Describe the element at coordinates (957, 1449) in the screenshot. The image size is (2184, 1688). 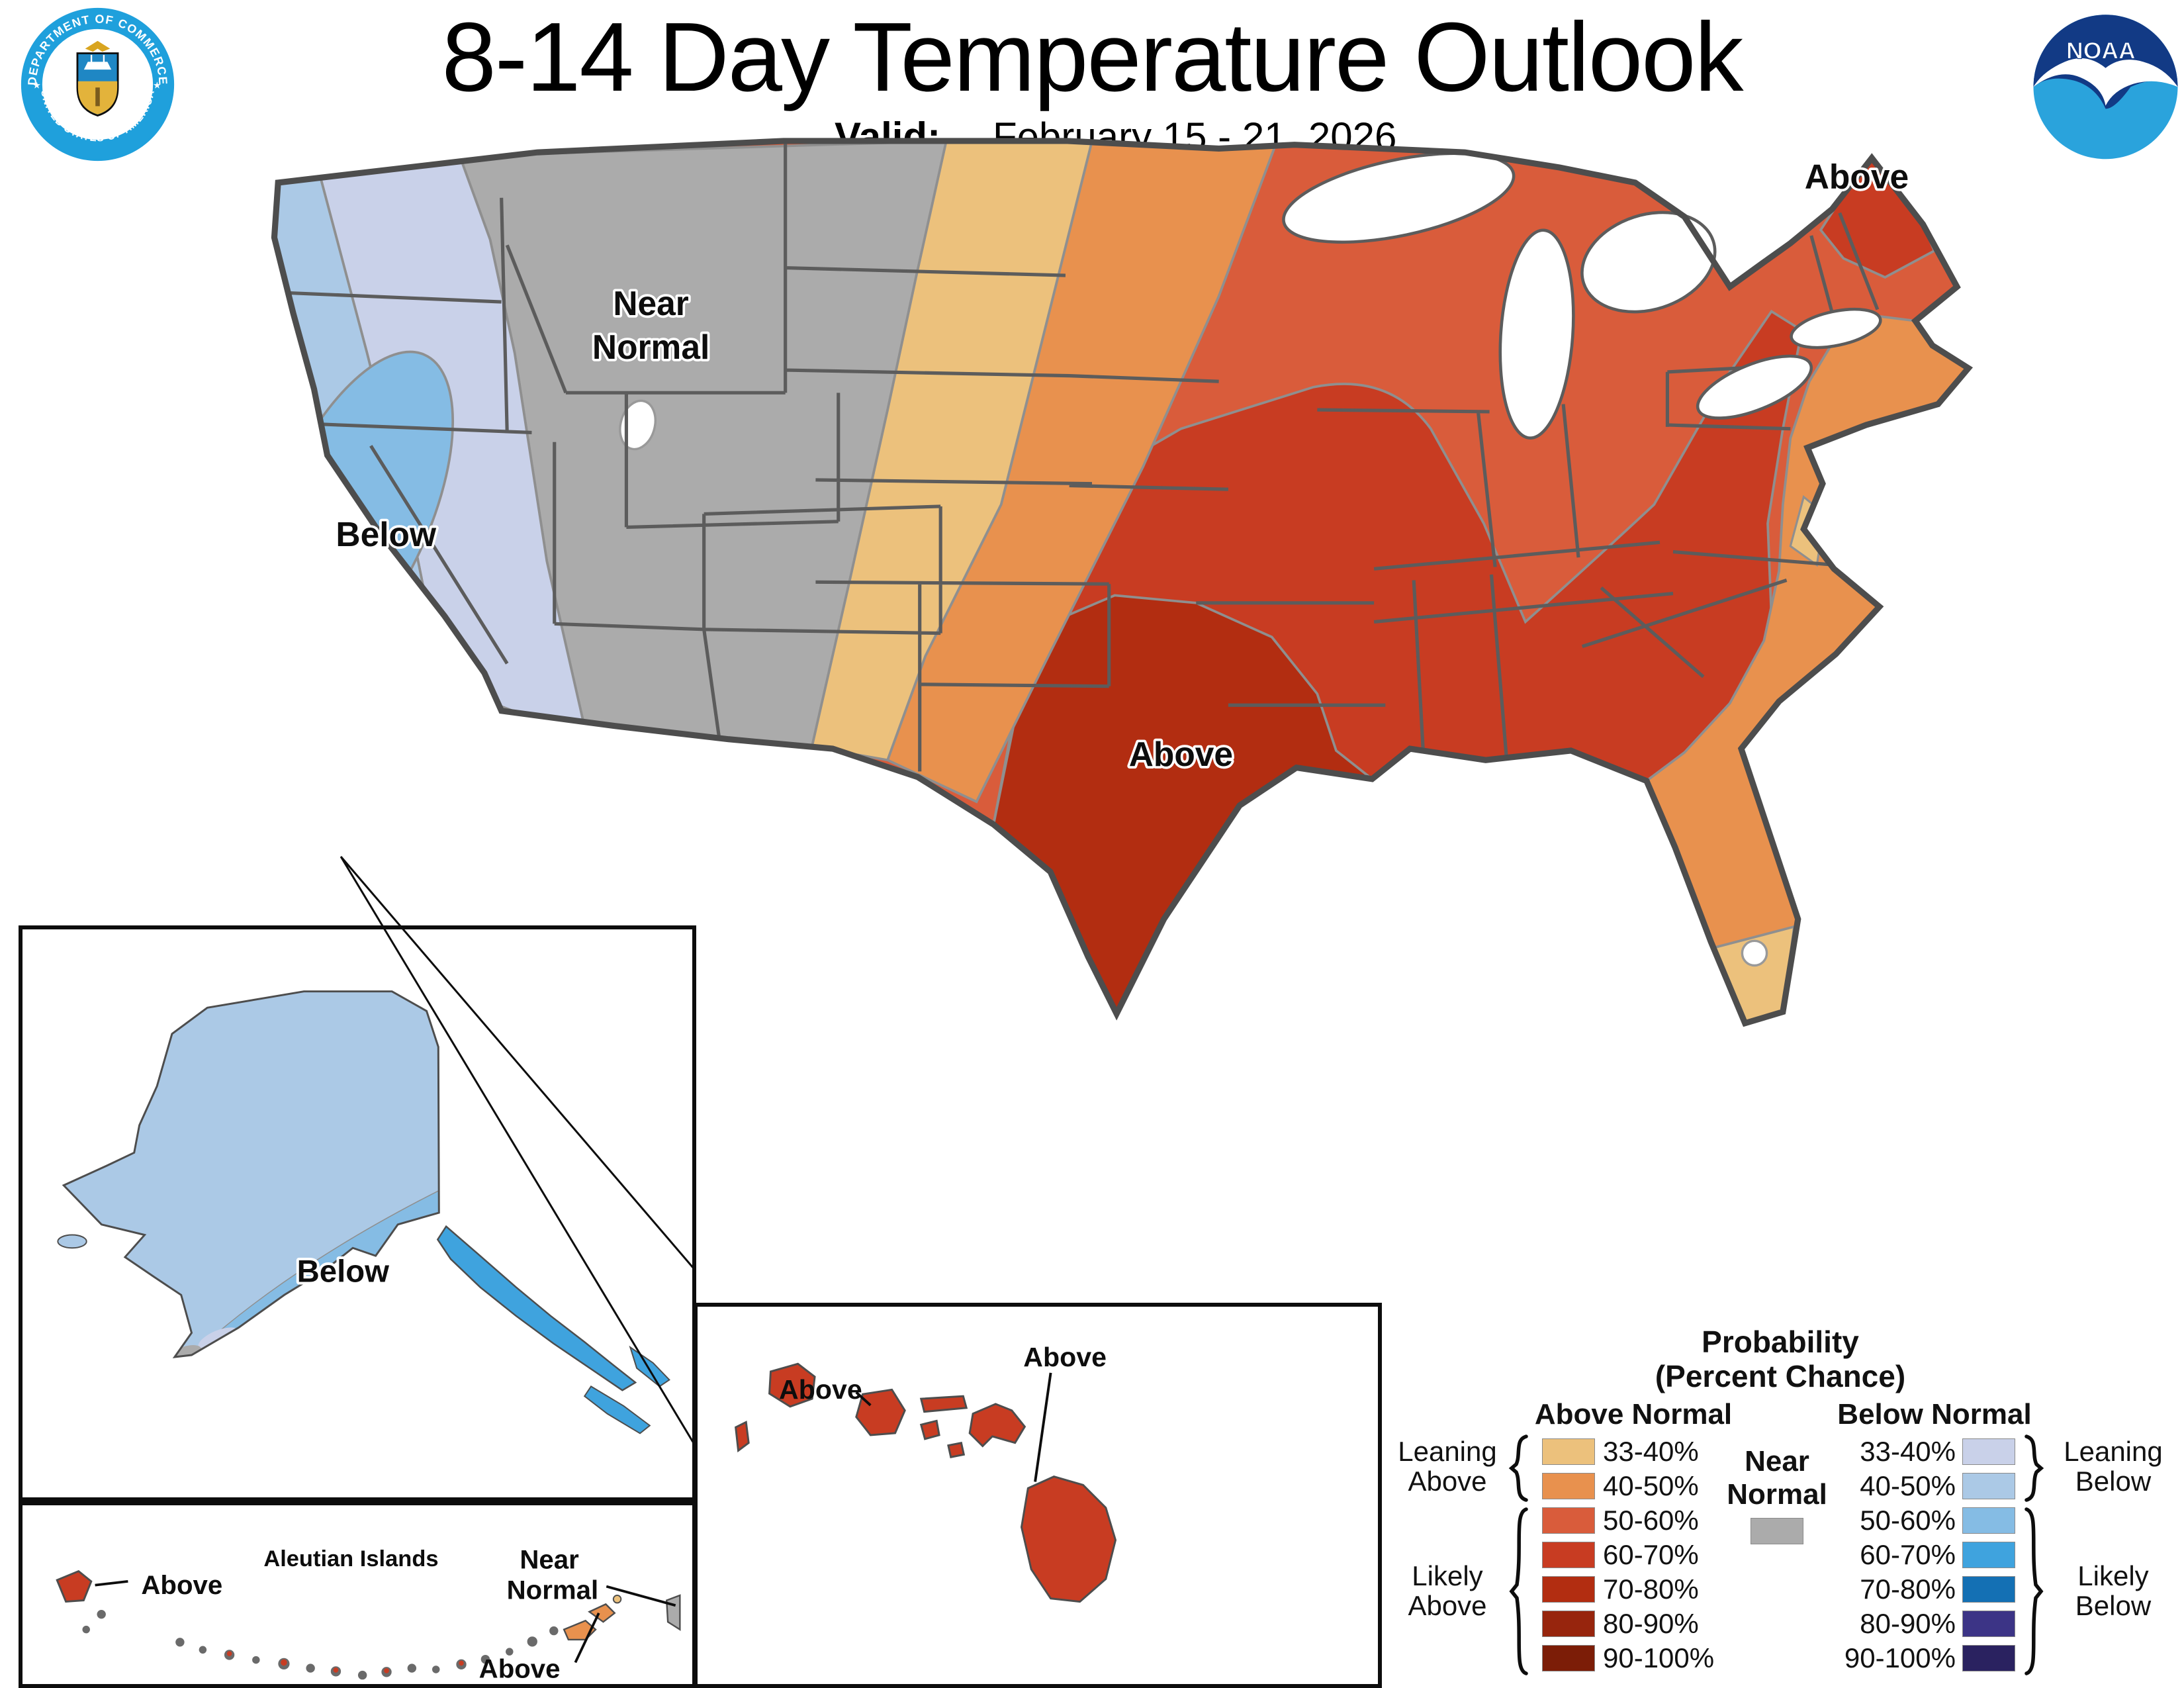
I see `island-kahoolawe` at that location.